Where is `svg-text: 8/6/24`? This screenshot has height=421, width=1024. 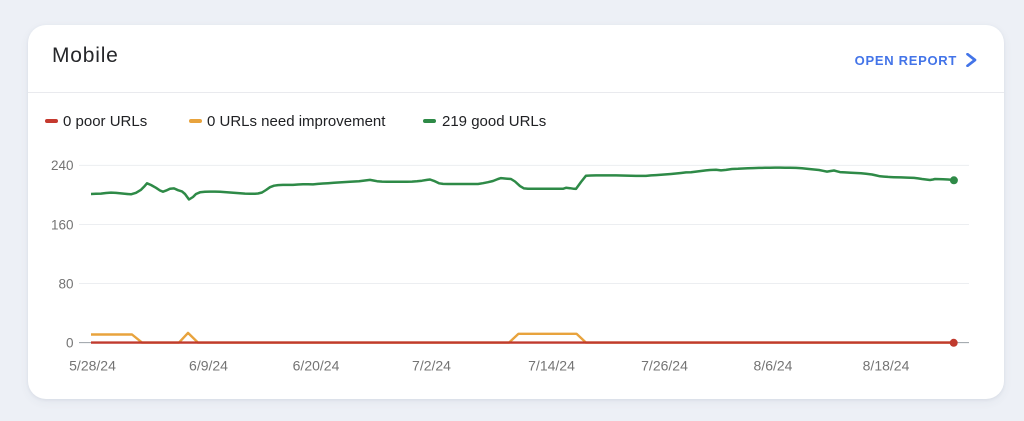 svg-text: 8/6/24 is located at coordinates (773, 365).